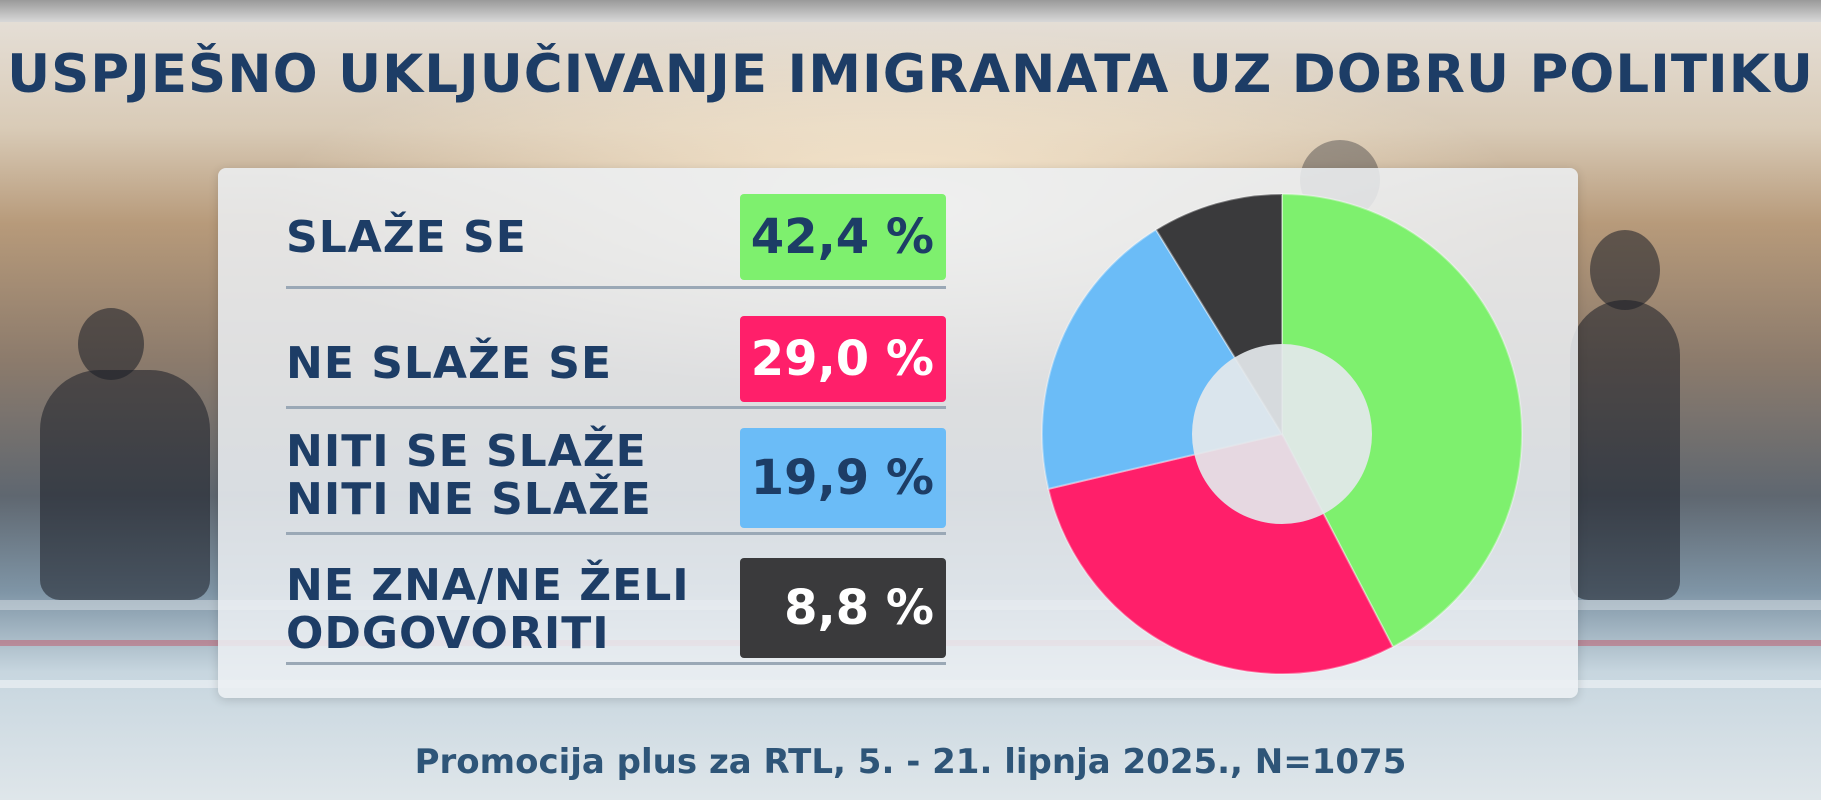  I want to click on result-row: SLAŽE SE 42,4 %, so click(616, 240).